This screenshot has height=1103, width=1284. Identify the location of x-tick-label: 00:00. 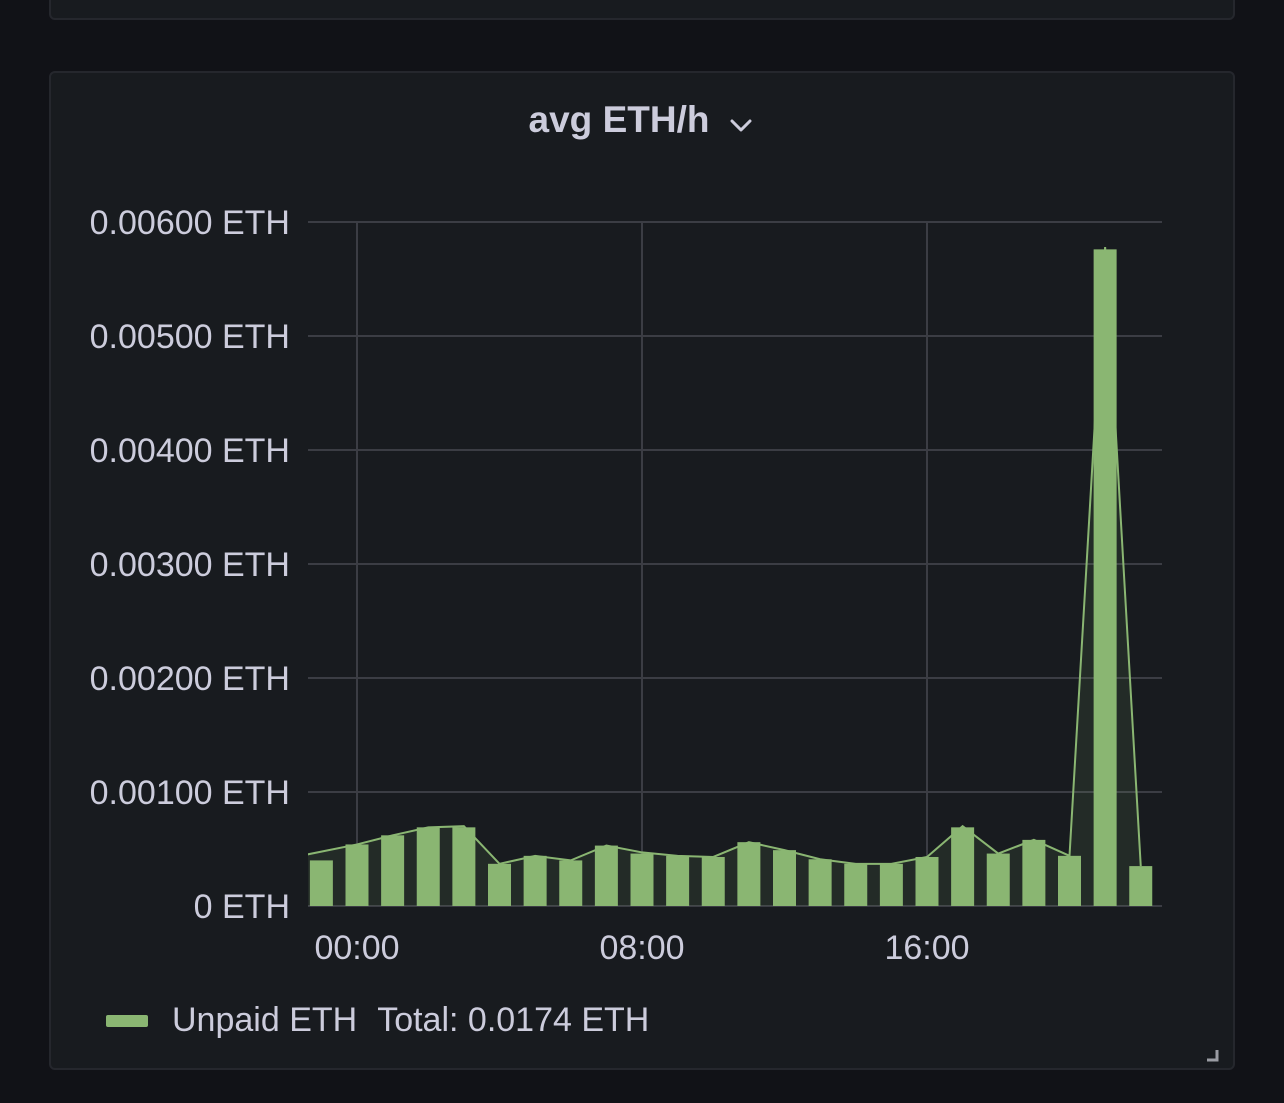
(356, 948).